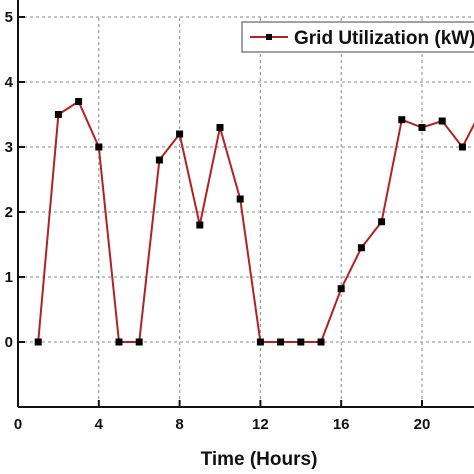  What do you see at coordinates (260, 424) in the screenshot?
I see `x-tick-label: 12` at bounding box center [260, 424].